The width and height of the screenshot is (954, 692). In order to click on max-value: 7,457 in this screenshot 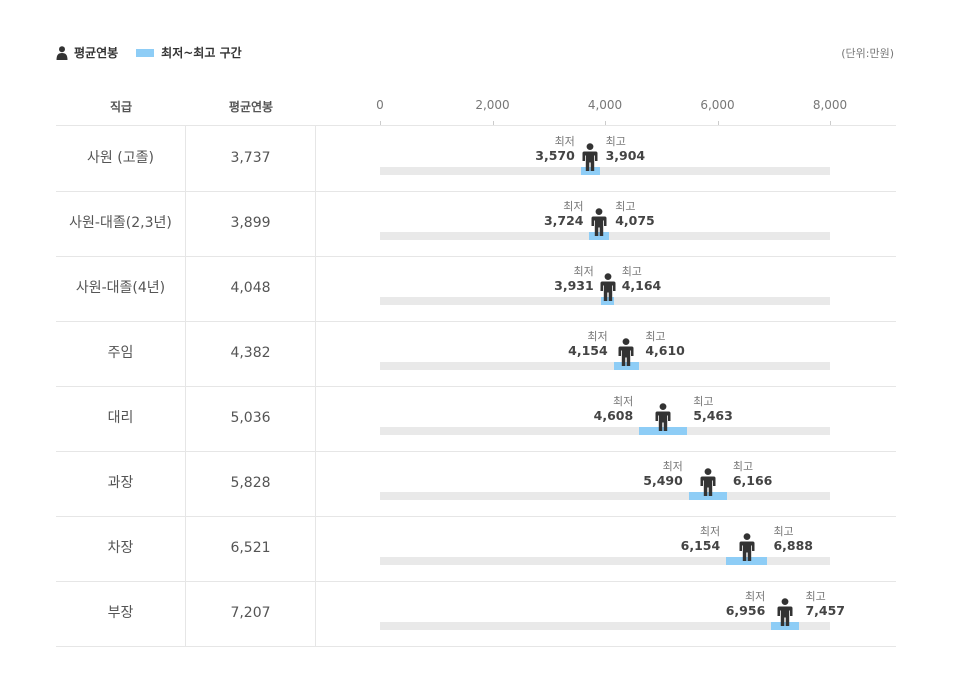, I will do `click(825, 610)`.